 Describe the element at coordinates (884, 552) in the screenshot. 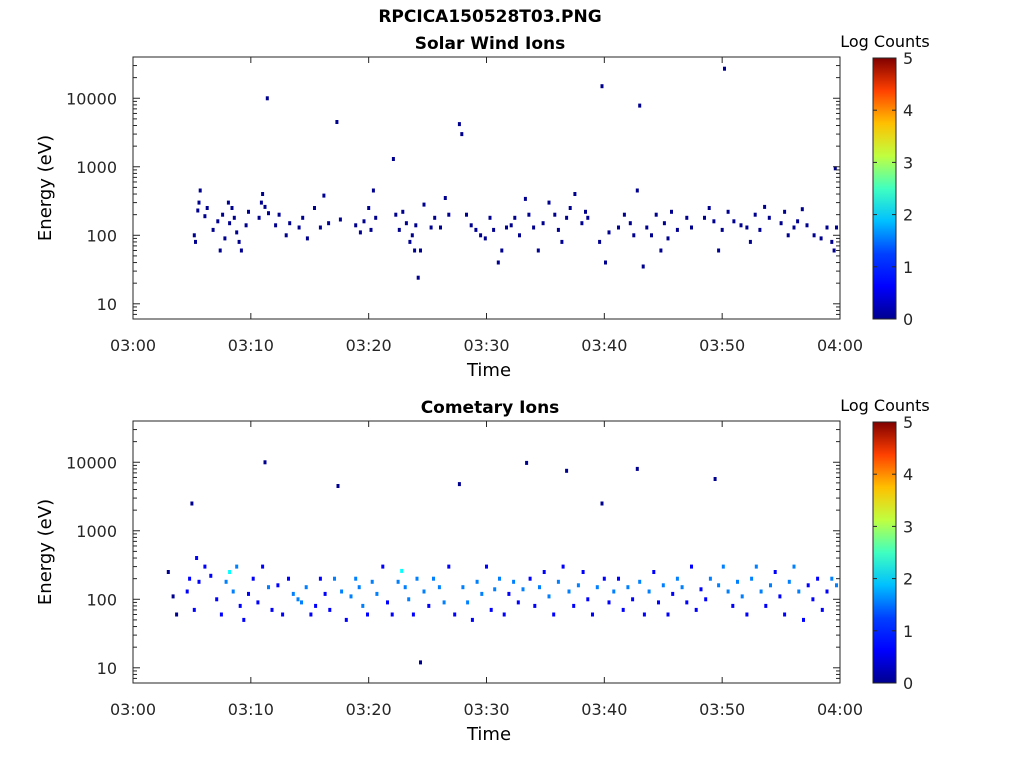

I see `colorbar-gradient` at that location.